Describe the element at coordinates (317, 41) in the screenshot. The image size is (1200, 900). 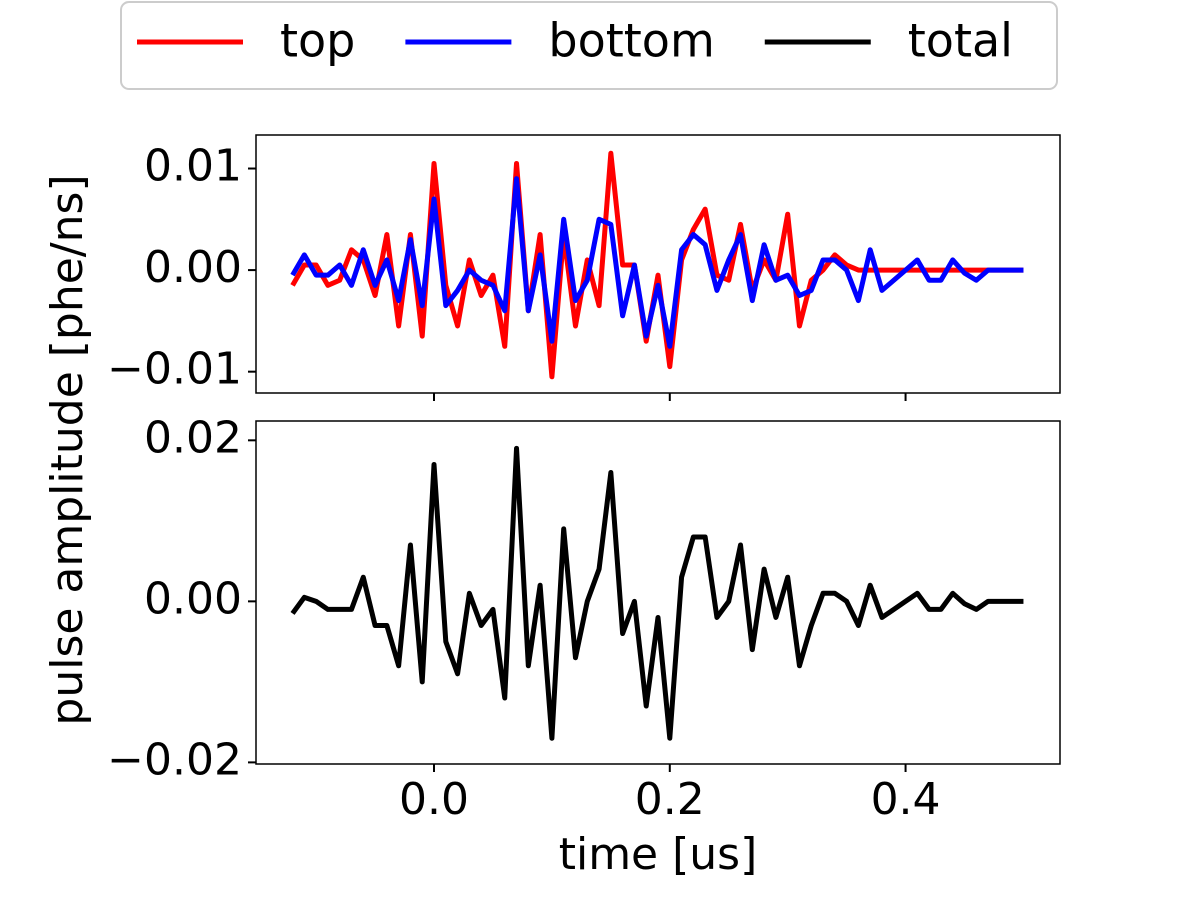
I see `legend-label: top` at that location.